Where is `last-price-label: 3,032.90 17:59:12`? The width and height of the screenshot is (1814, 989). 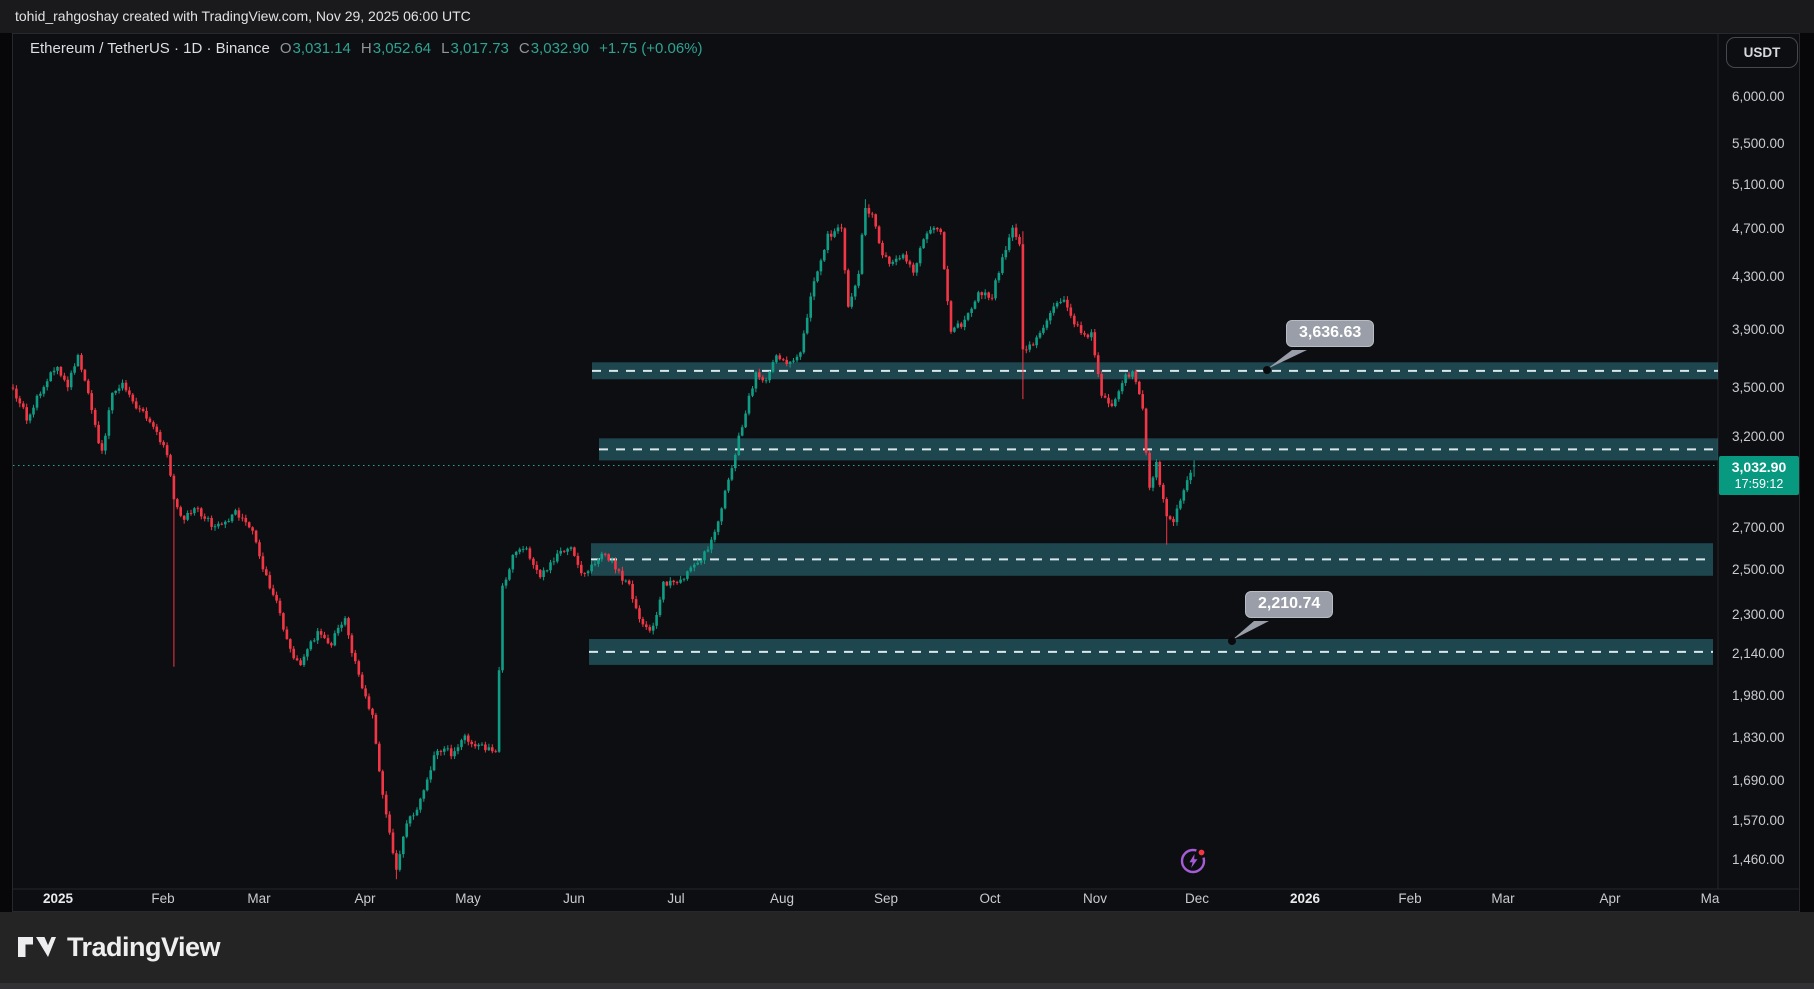
last-price-label: 3,032.90 17:59:12 is located at coordinates (1759, 475).